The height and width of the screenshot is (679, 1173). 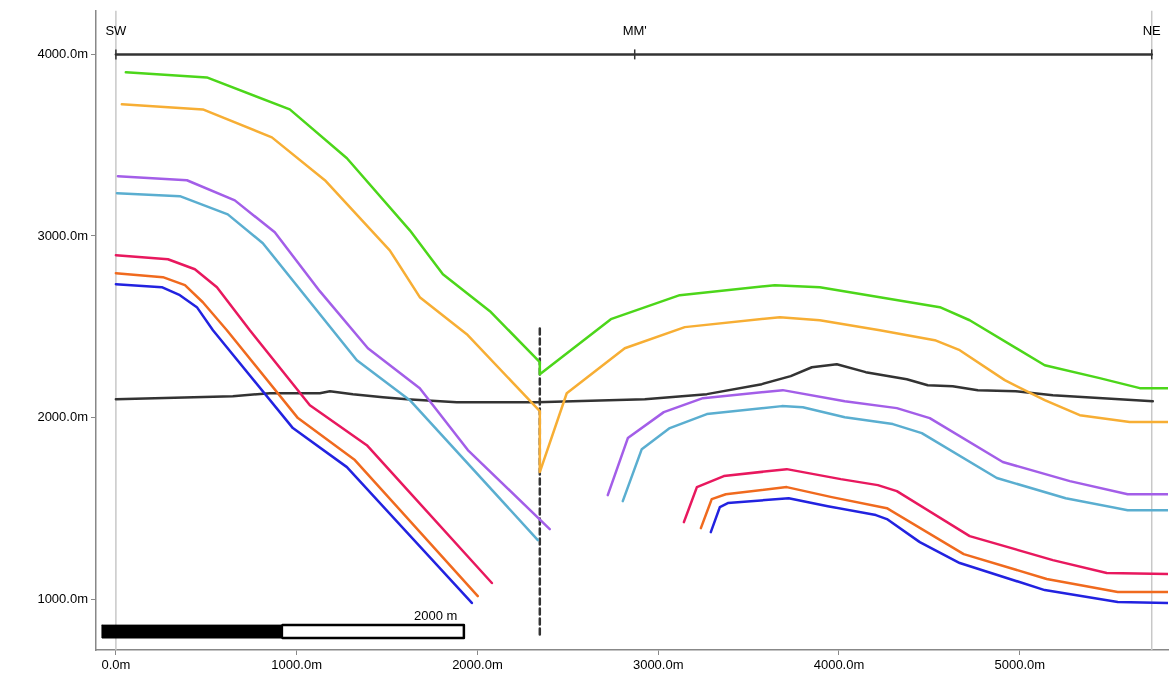 What do you see at coordinates (62, 235) in the screenshot?
I see `y-tick-label: 3000.0m` at bounding box center [62, 235].